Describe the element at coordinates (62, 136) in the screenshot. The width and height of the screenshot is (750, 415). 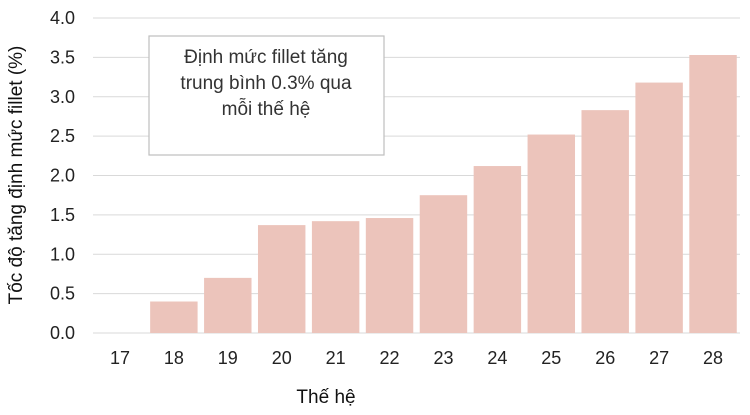
I see `y-tick-label: 2.5` at that location.